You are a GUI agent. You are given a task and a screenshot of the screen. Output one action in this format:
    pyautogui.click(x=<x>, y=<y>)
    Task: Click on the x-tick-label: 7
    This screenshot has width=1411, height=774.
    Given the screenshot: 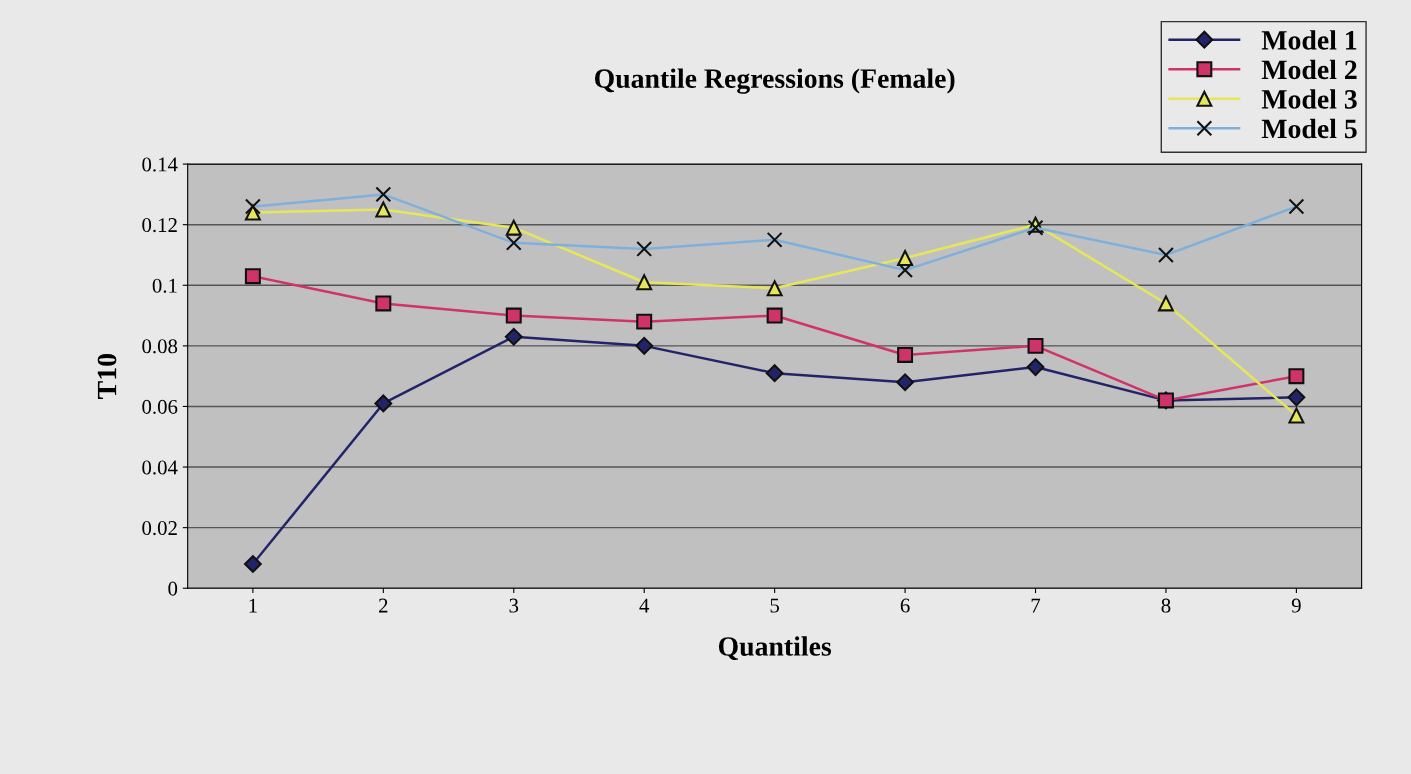 What is the action you would take?
    pyautogui.click(x=1036, y=605)
    